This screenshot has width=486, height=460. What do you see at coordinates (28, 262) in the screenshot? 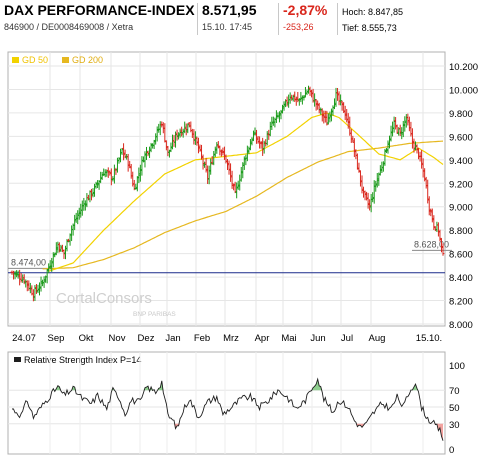
I see `level-label-left: 8.474,00` at bounding box center [28, 262].